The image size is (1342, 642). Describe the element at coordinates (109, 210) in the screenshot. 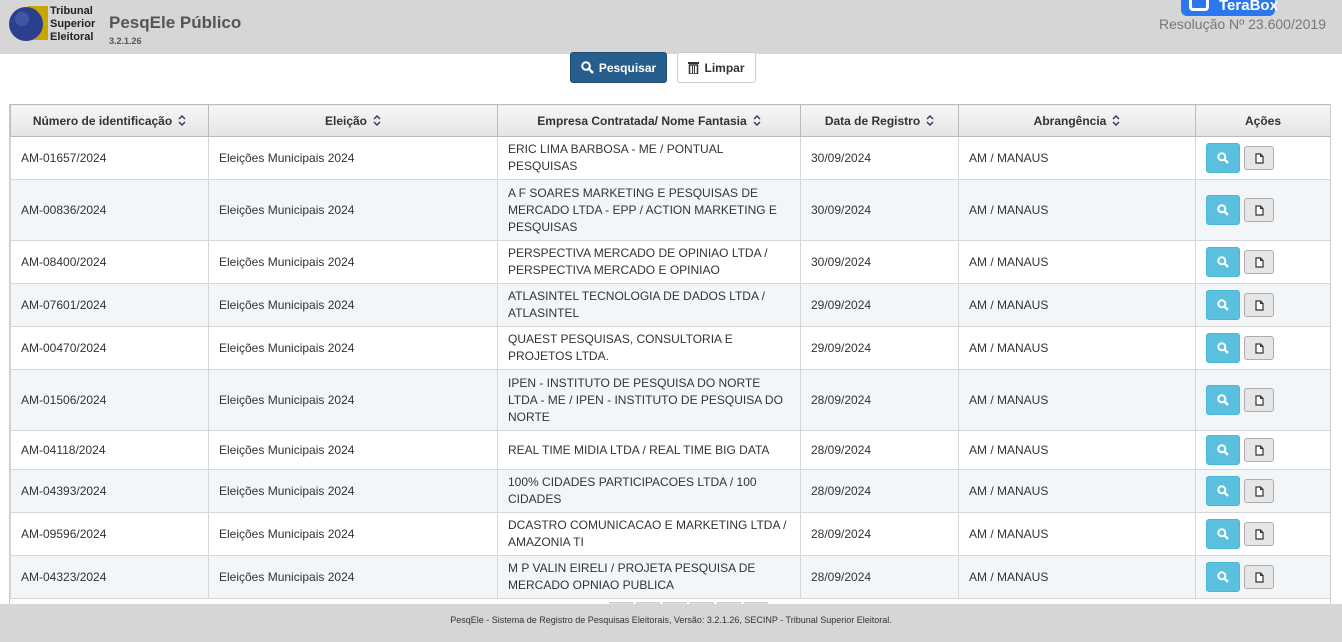

I see `table-cell: AM-00836/2024` at that location.